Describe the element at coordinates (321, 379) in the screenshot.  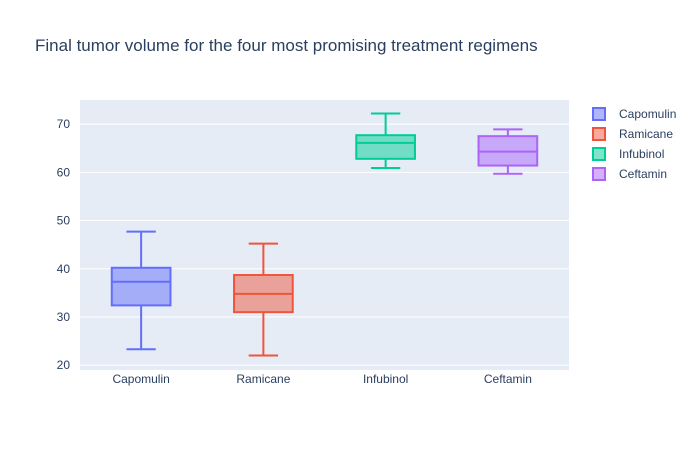
I see `x-axis-ticks: Capomulin Ramicane Infubinol Ceftamin` at that location.